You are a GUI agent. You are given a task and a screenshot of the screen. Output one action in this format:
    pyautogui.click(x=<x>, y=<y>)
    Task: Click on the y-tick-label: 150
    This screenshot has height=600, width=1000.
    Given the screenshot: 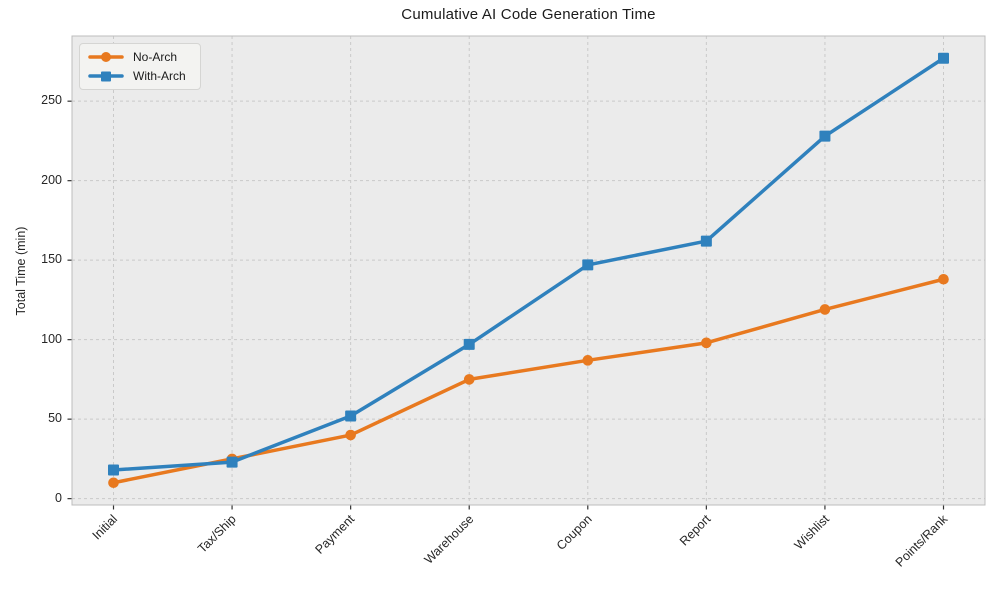 What is the action you would take?
    pyautogui.click(x=51, y=259)
    